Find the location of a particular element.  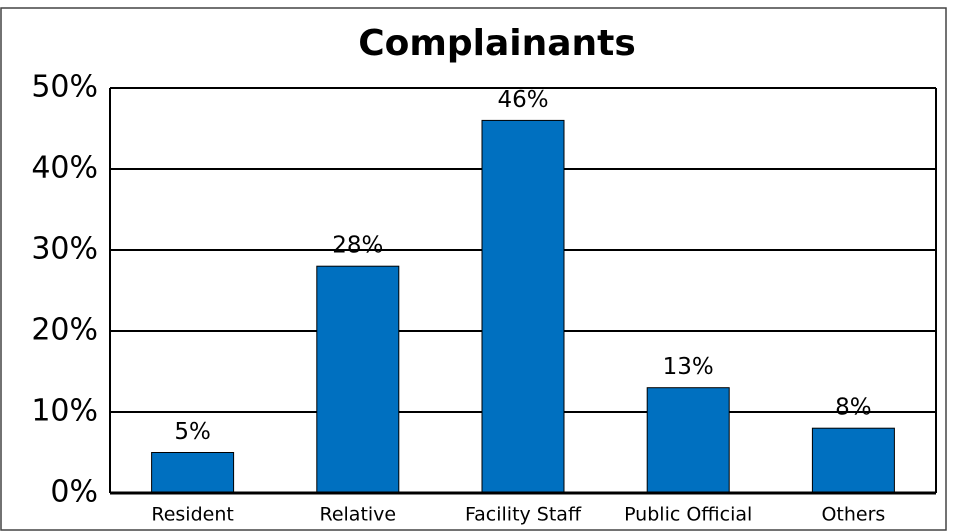

value-label: 13% is located at coordinates (688, 367).